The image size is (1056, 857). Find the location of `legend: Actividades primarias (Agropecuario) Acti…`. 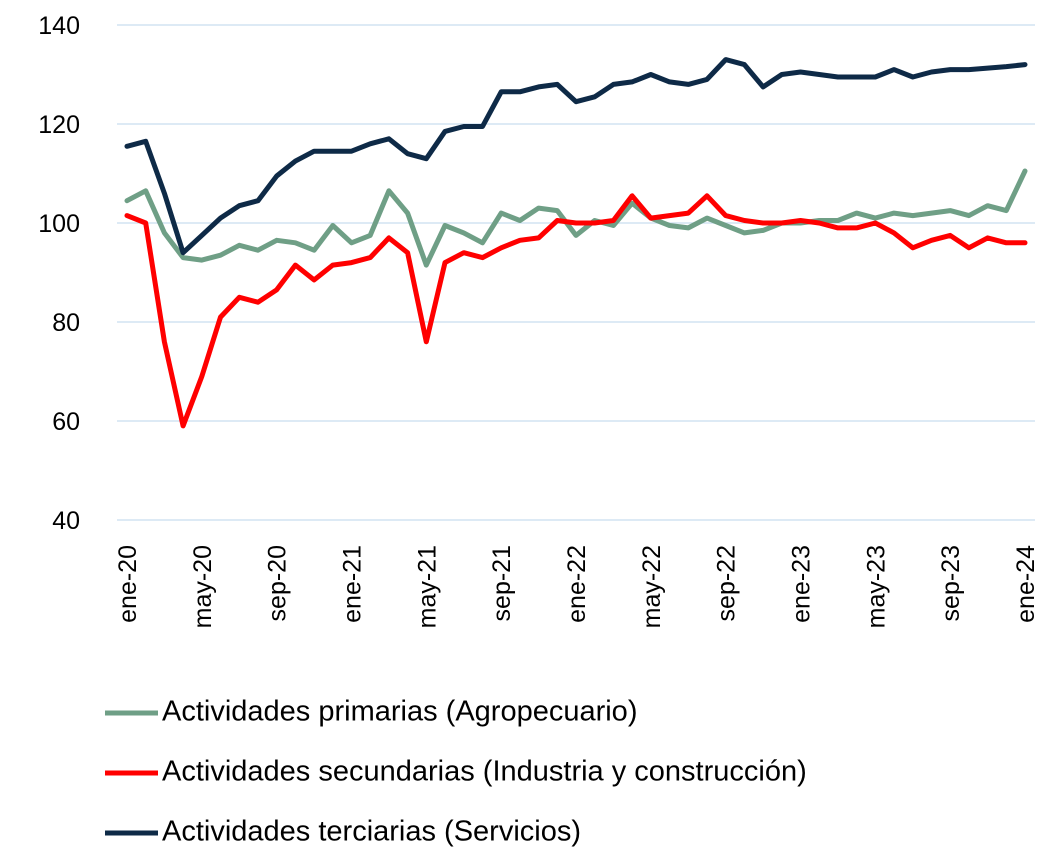

legend: Actividades primarias (Agropecuario) Acti… is located at coordinates (456, 772).